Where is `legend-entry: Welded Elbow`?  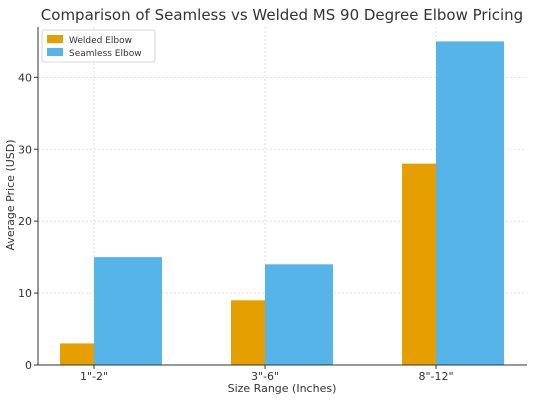
legend-entry: Welded Elbow is located at coordinates (100, 41).